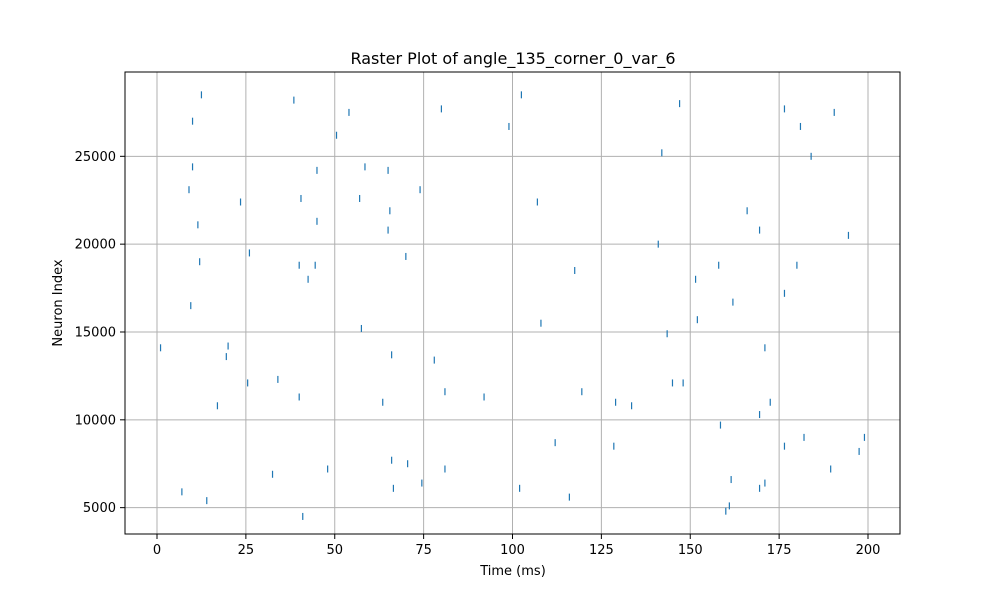 The height and width of the screenshot is (600, 1000). I want to click on x-tick-label: 175, so click(779, 550).